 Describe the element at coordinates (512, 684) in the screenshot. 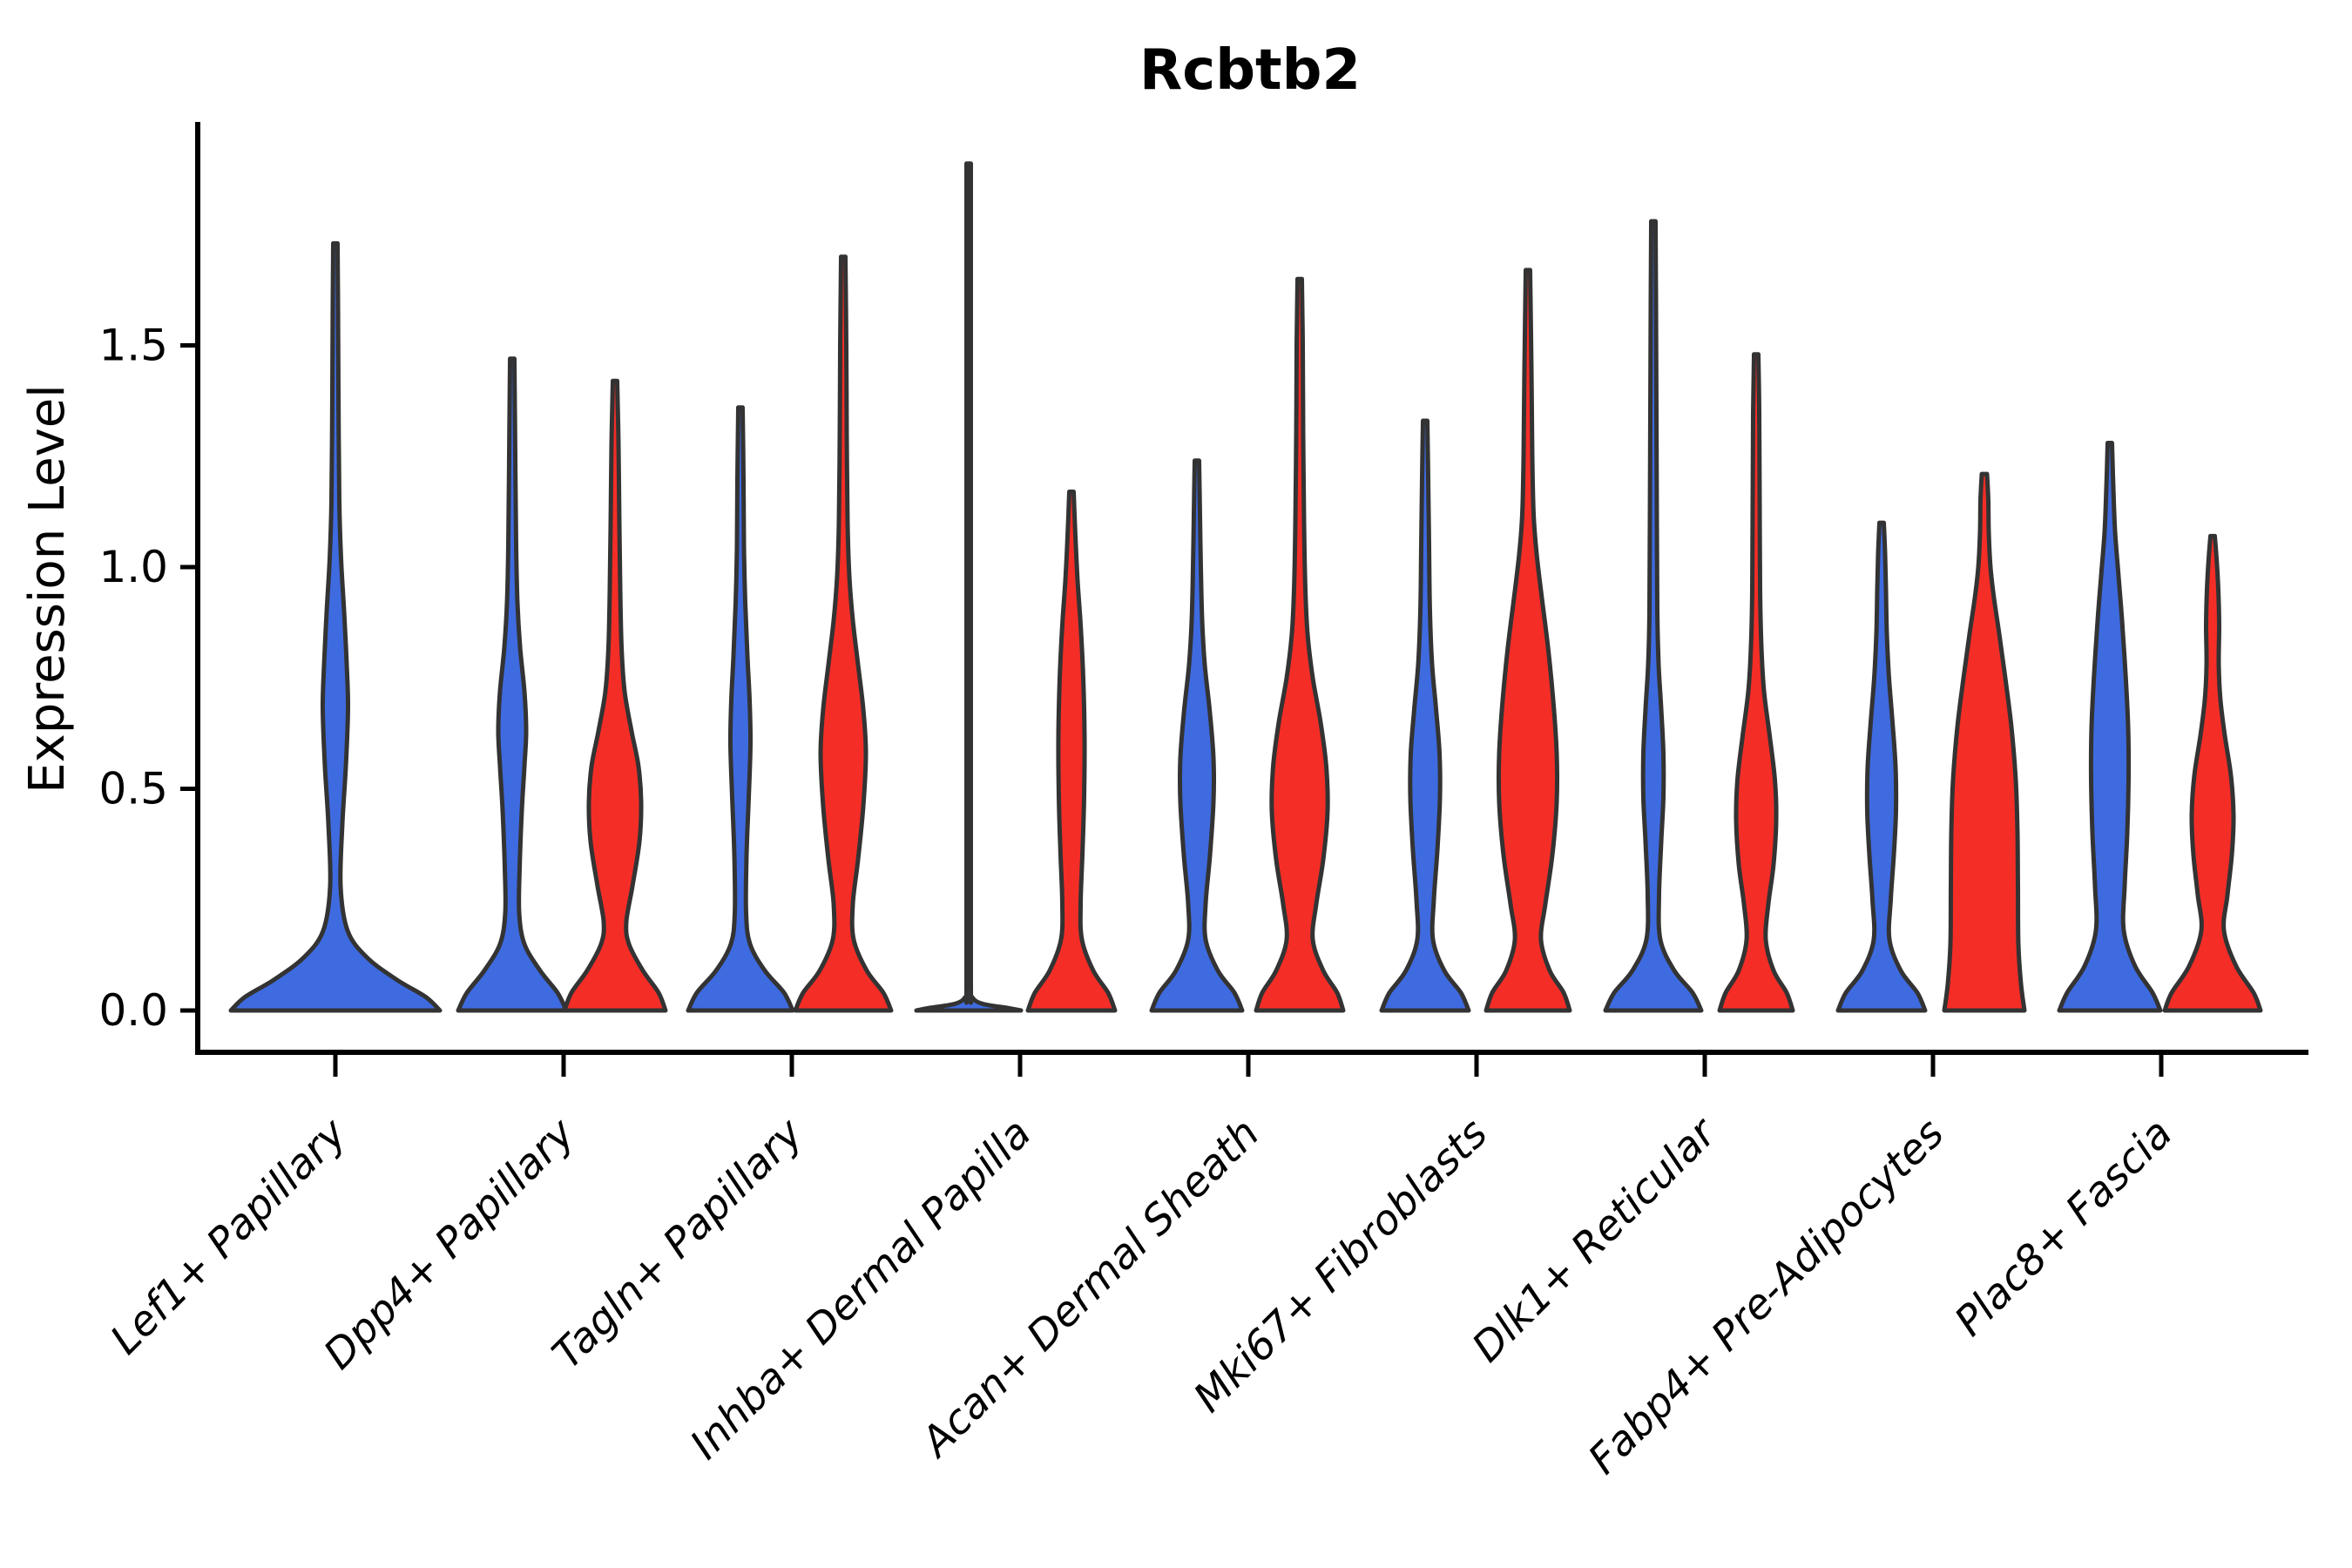

I see `violin-dpp4-papillary-group-blue` at that location.